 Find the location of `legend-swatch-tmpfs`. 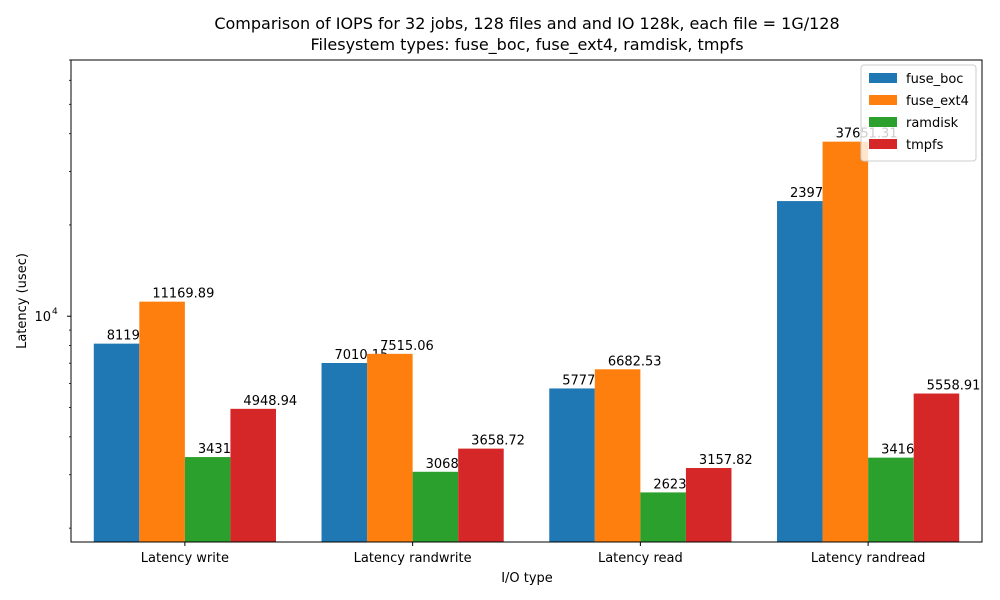

legend-swatch-tmpfs is located at coordinates (883, 144).